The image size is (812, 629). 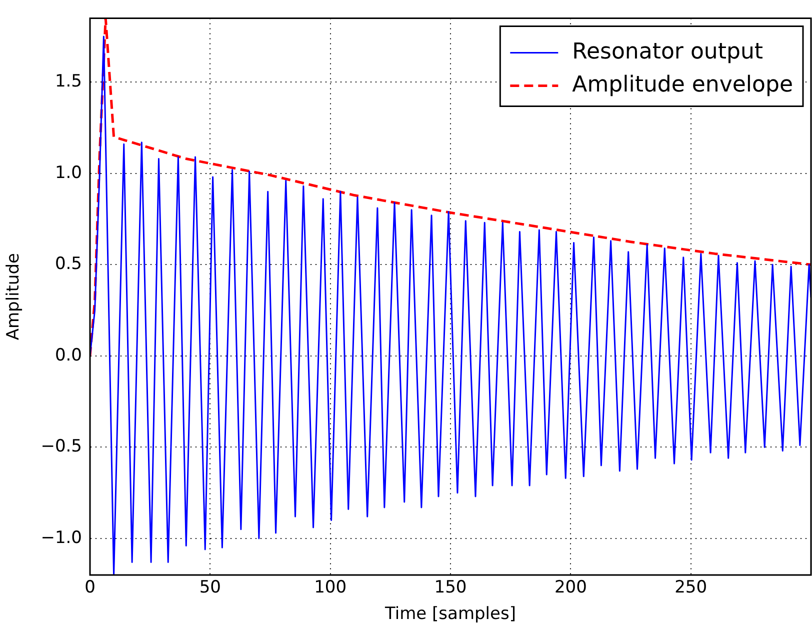 I want to click on y-axis-title: Amplitude, so click(x=14, y=296).